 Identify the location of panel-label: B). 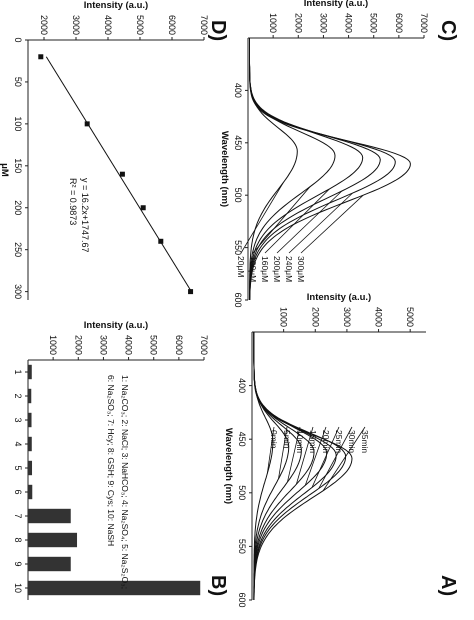
(218, 585).